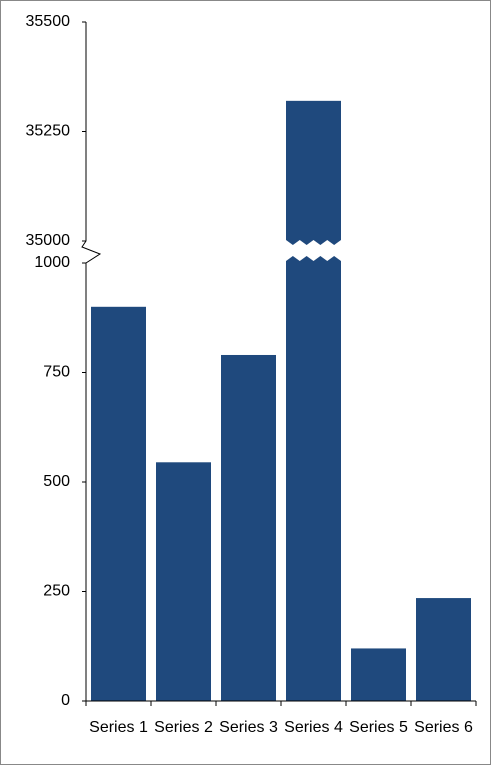  What do you see at coordinates (48, 21) in the screenshot?
I see `y-tick-label: 35500` at bounding box center [48, 21].